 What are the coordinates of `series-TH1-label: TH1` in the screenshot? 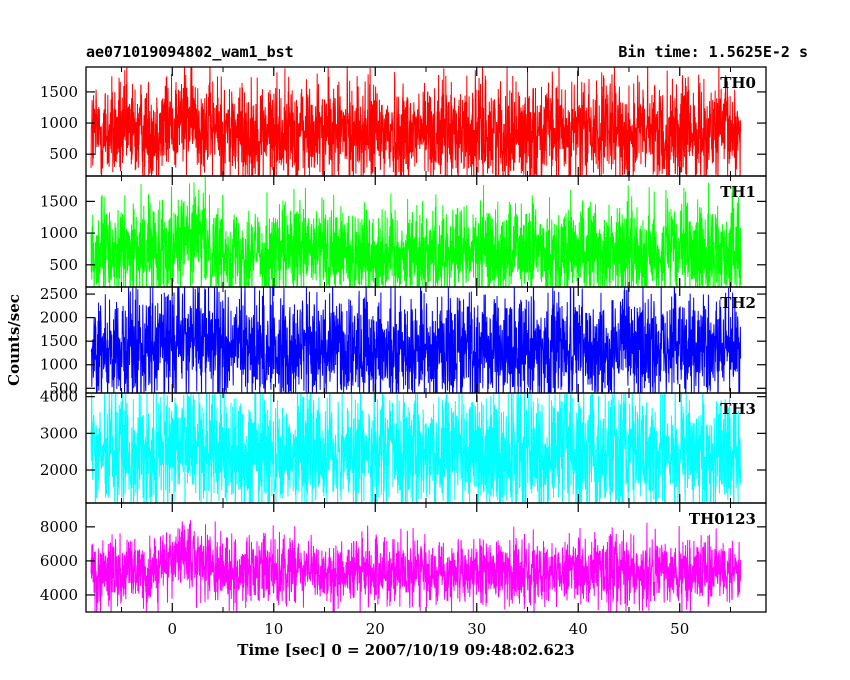 It's located at (738, 192).